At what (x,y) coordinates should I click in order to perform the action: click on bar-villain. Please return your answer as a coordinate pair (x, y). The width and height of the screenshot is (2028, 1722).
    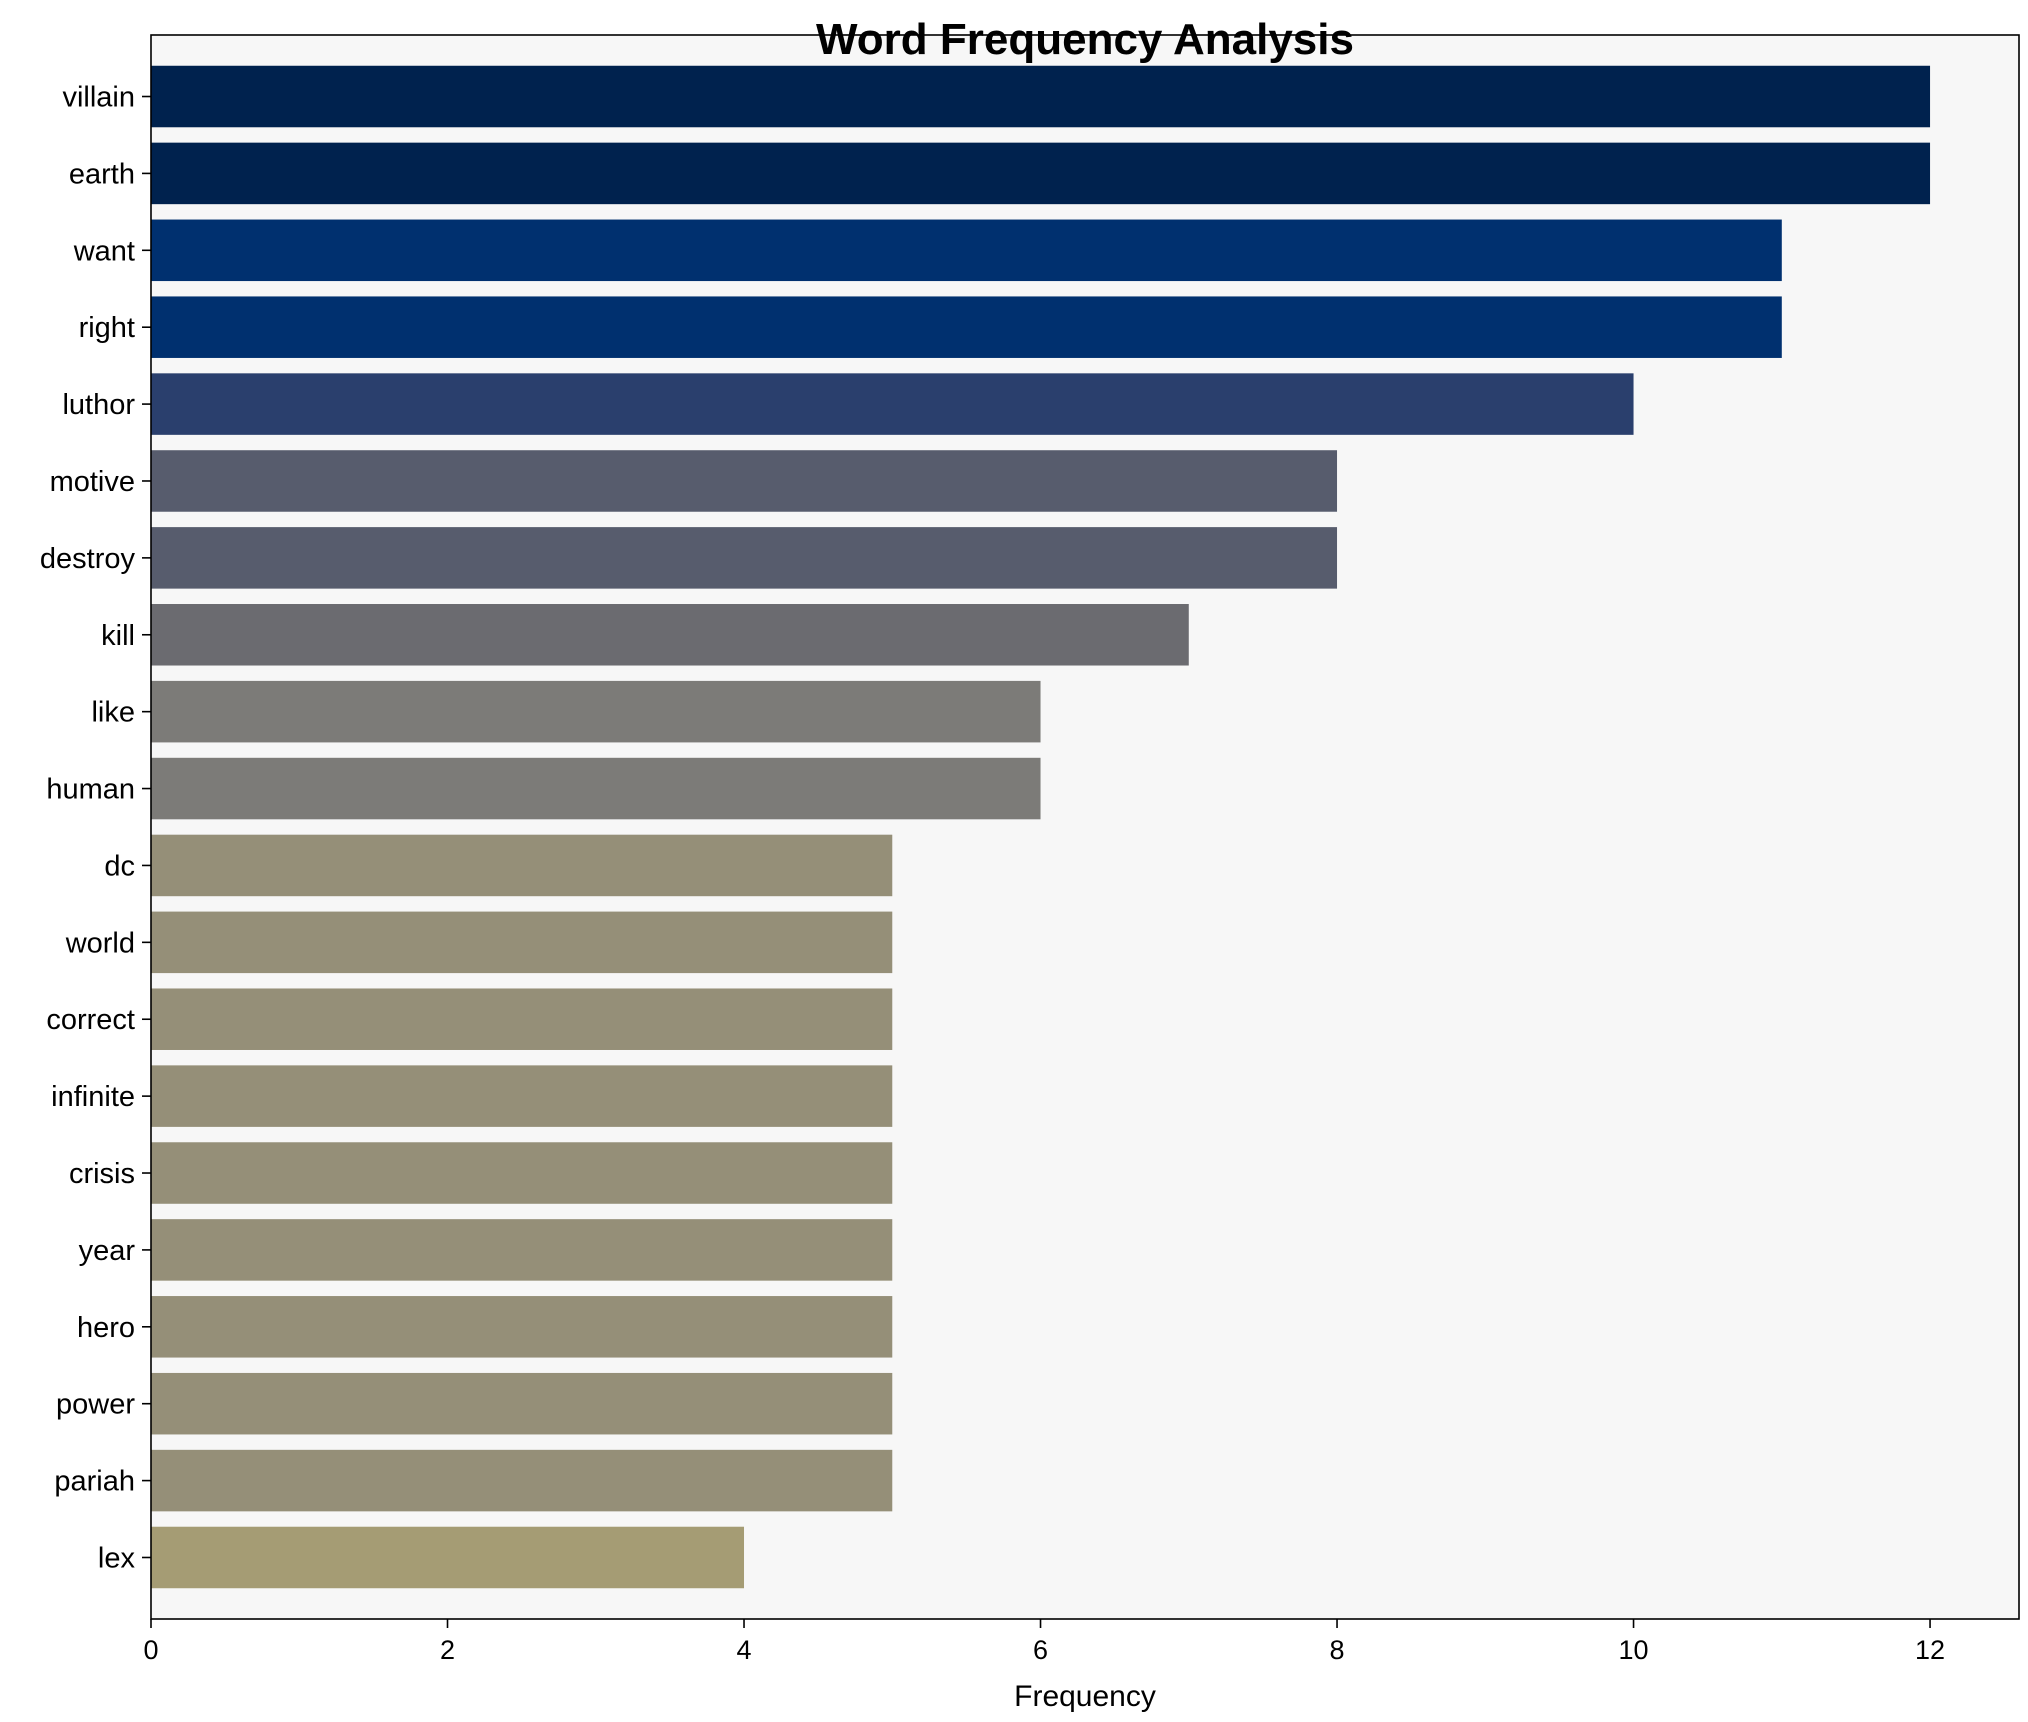
    Looking at the image, I should click on (1041, 96).